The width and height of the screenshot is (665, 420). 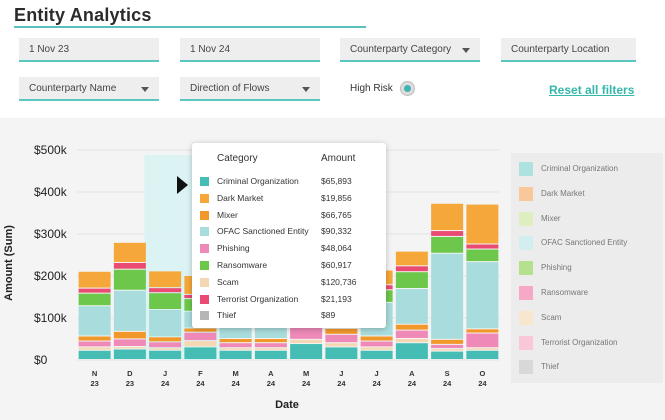 I want to click on legend-label: Ransomware, so click(x=565, y=292).